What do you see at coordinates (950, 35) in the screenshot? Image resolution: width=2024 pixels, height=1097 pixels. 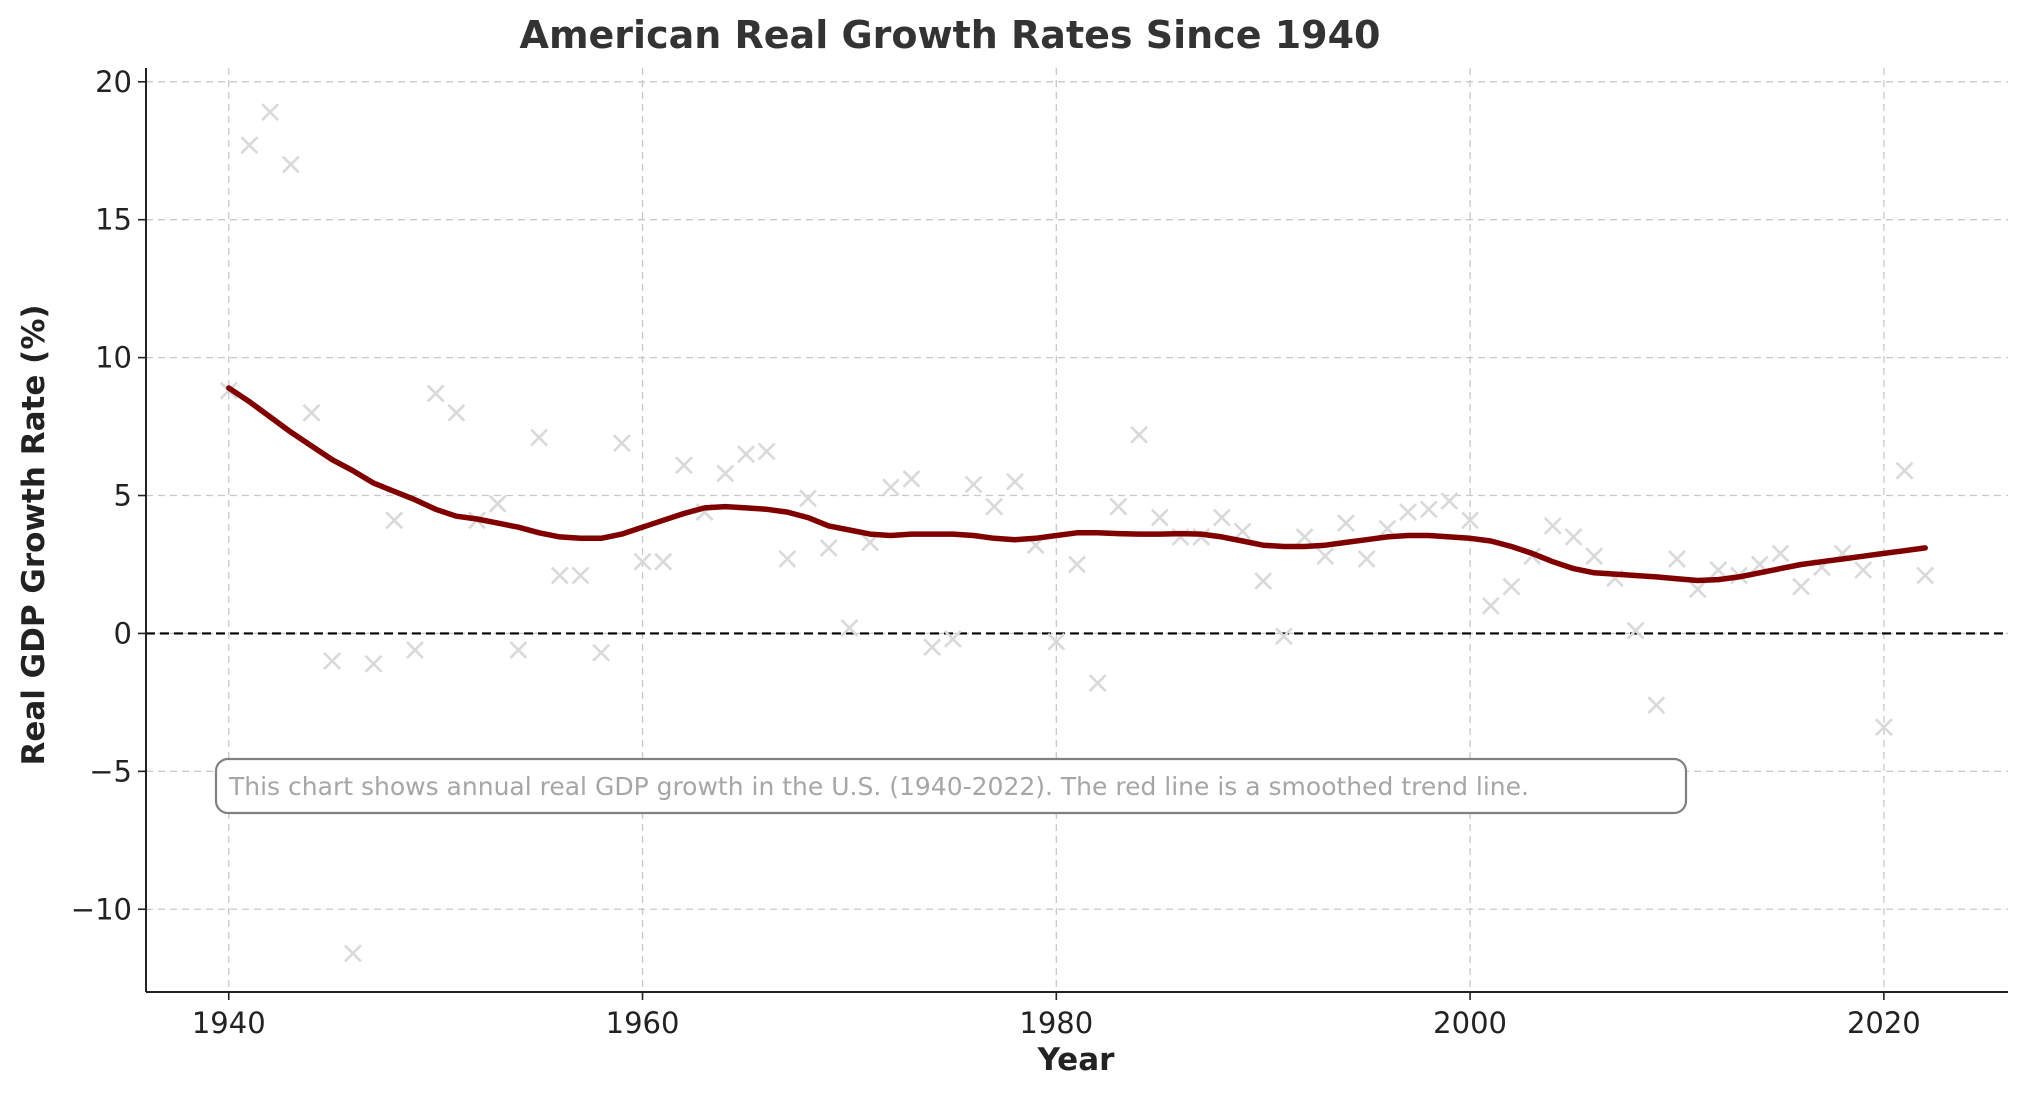 I see `chart-title: American Real Growth Rates Since 1940` at bounding box center [950, 35].